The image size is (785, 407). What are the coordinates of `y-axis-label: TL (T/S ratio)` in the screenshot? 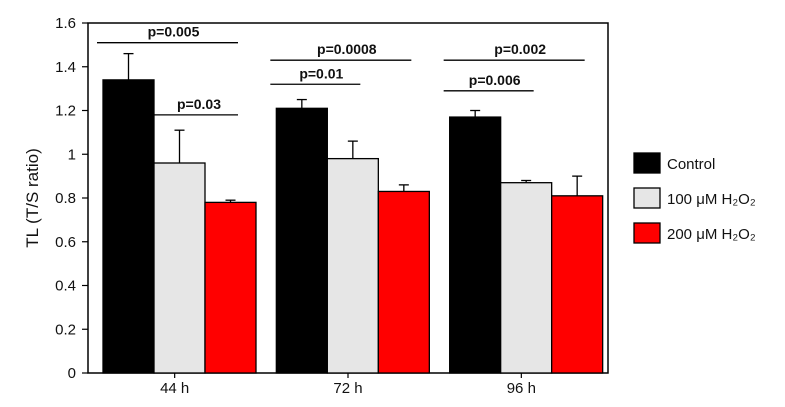 It's located at (32, 198).